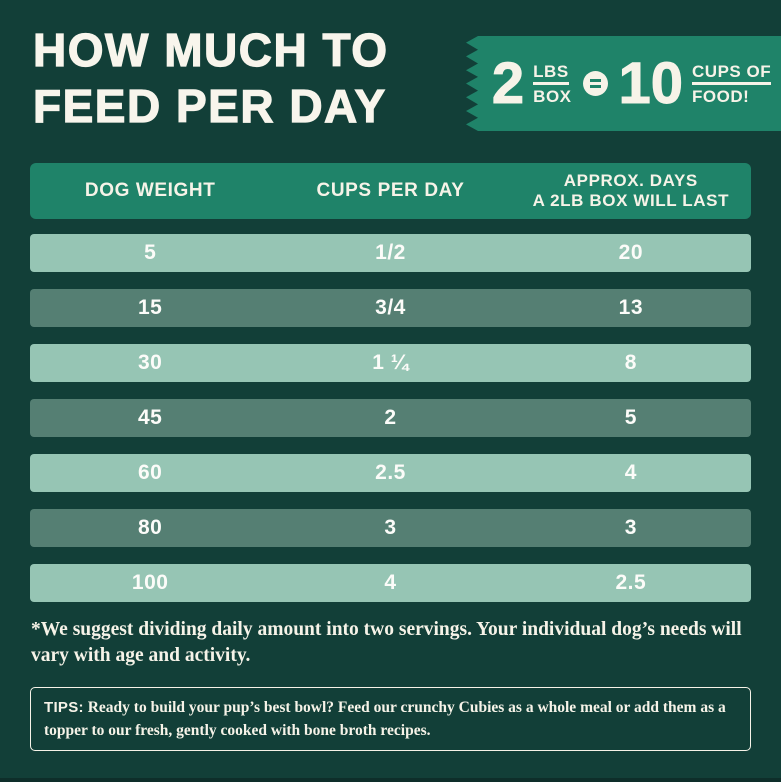 This screenshot has height=782, width=781. What do you see at coordinates (630, 472) in the screenshot?
I see `cell-days: 4` at bounding box center [630, 472].